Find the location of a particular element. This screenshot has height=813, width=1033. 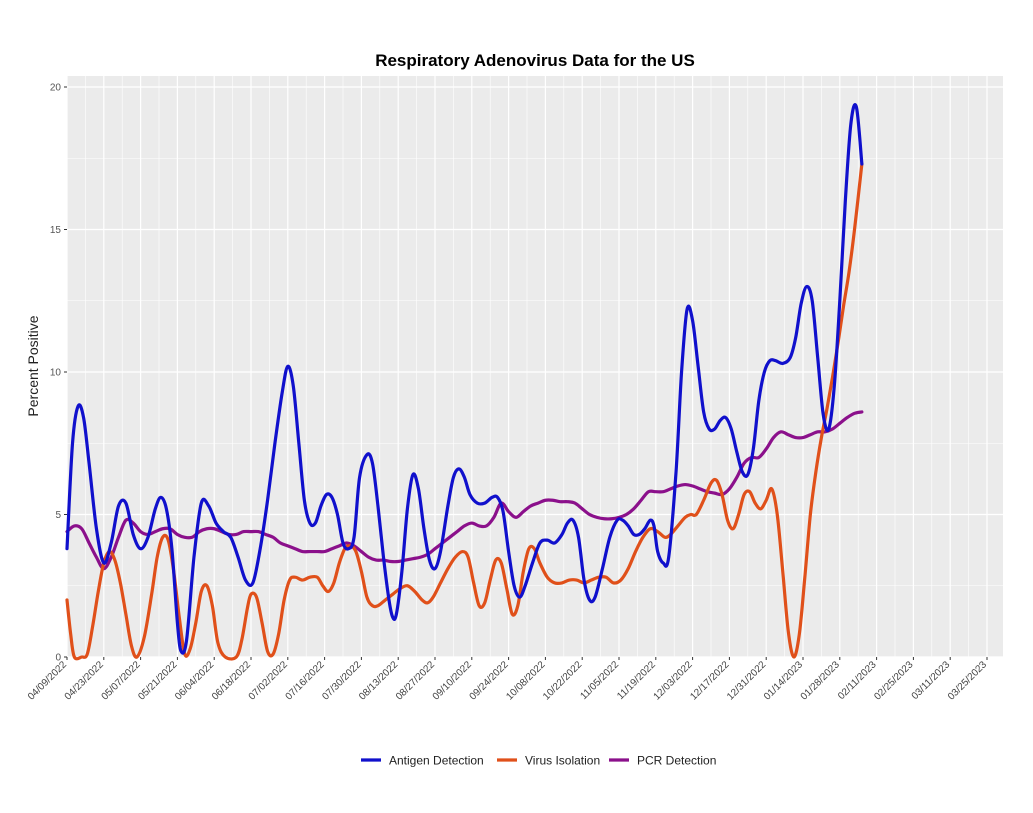

legend-label-antigen-detection: Antigen Detection is located at coordinates (436, 761).